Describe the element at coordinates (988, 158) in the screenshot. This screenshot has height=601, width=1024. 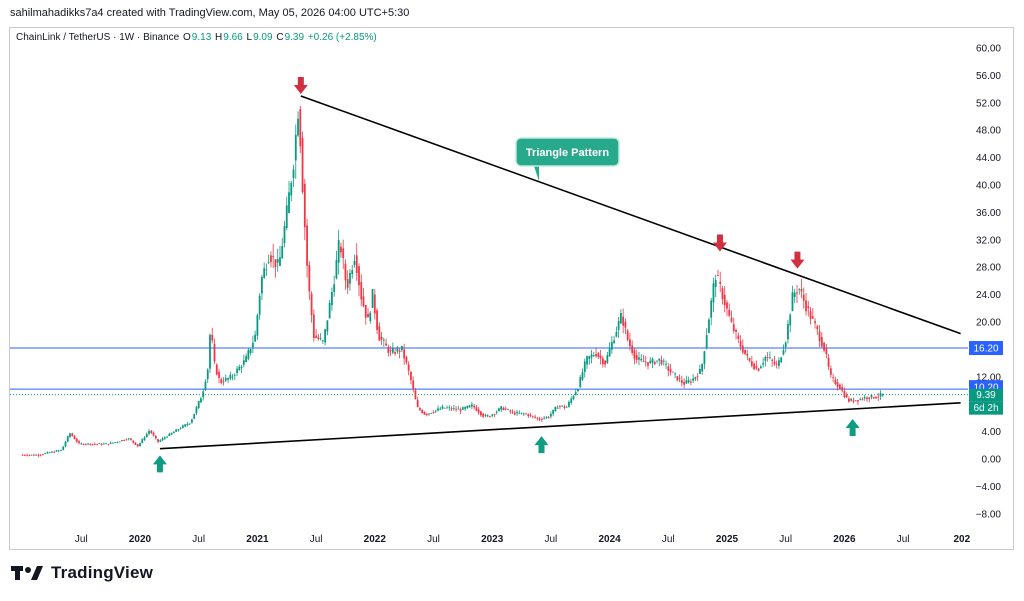
I see `y-tick-label: 44.00` at that location.